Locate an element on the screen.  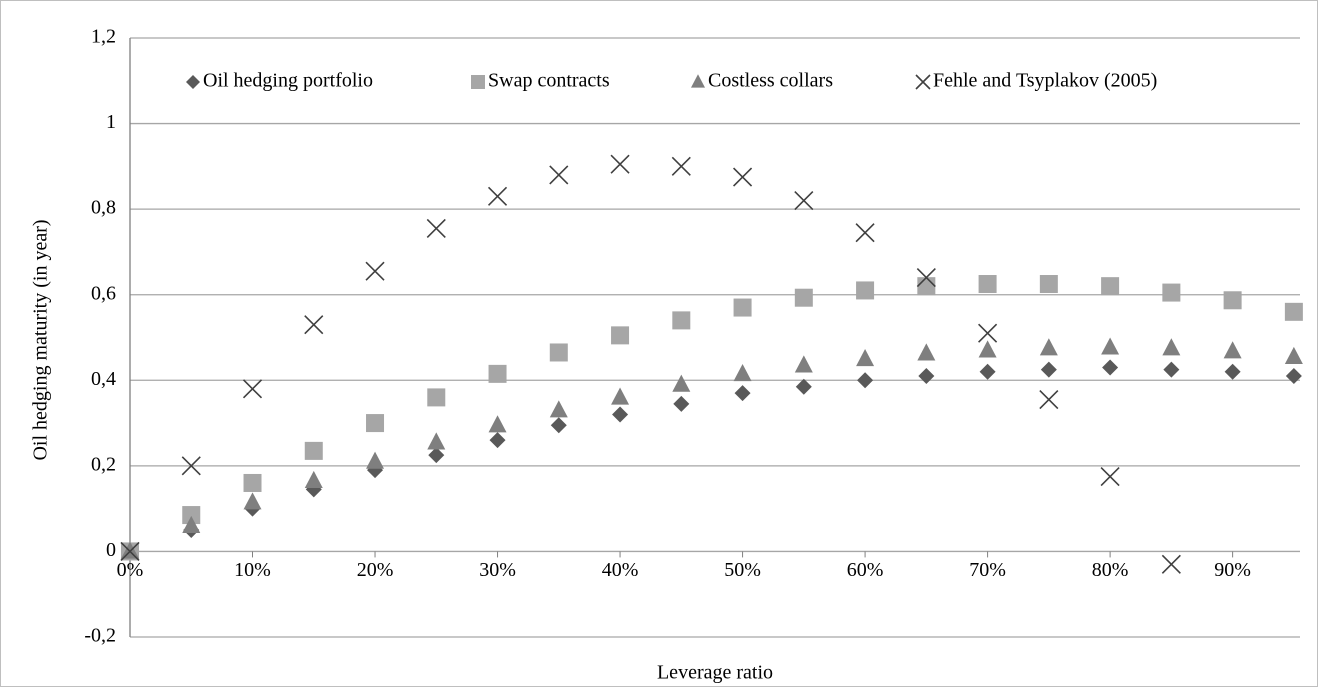
x-tick-label: 70% is located at coordinates (987, 570).